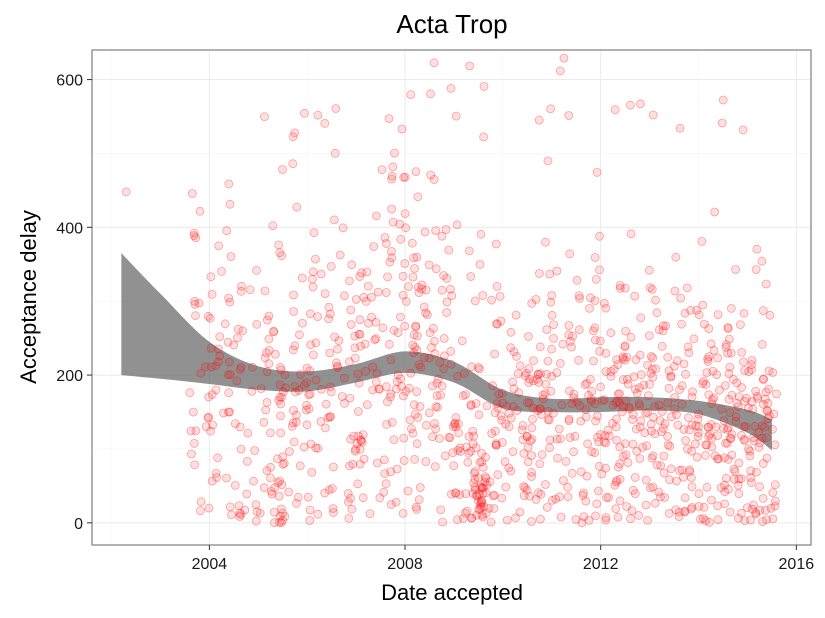 This screenshot has width=825, height=618. I want to click on x-tick-label: 2008, so click(405, 564).